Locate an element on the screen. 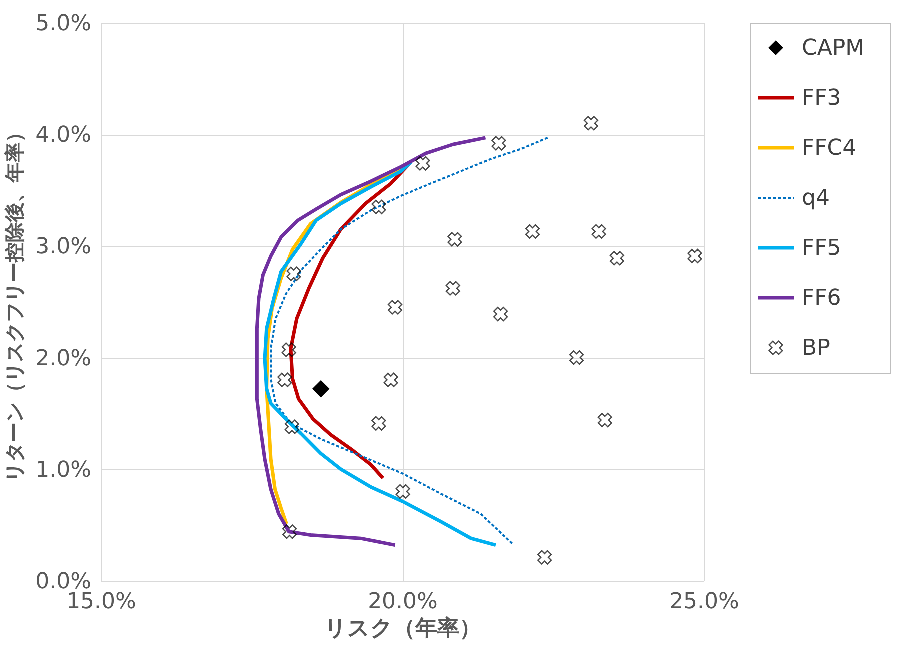 The image size is (919, 671). legend-label: CAPM is located at coordinates (833, 48).